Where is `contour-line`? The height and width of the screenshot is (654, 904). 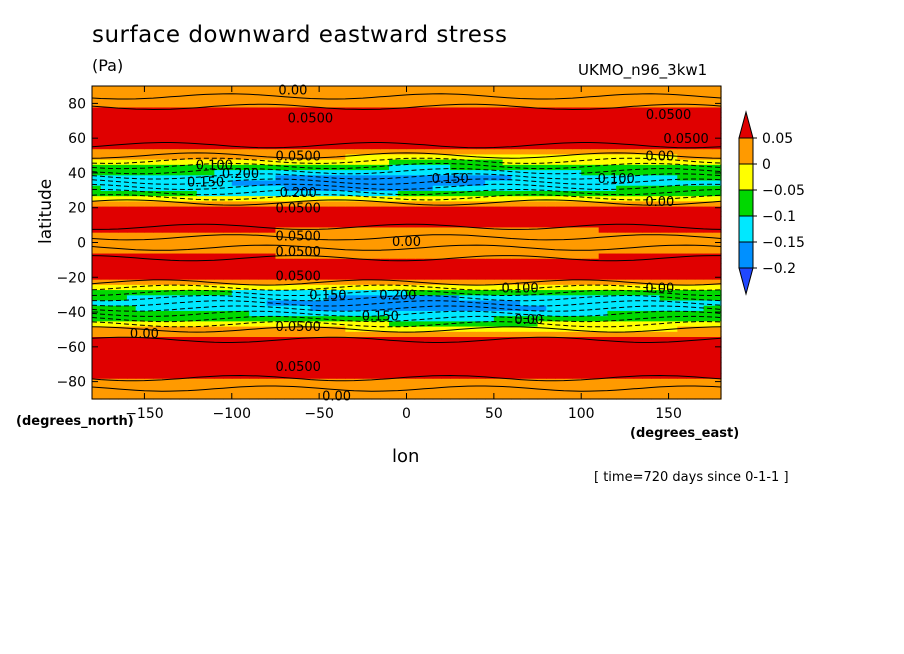 contour-line is located at coordinates (406, 181).